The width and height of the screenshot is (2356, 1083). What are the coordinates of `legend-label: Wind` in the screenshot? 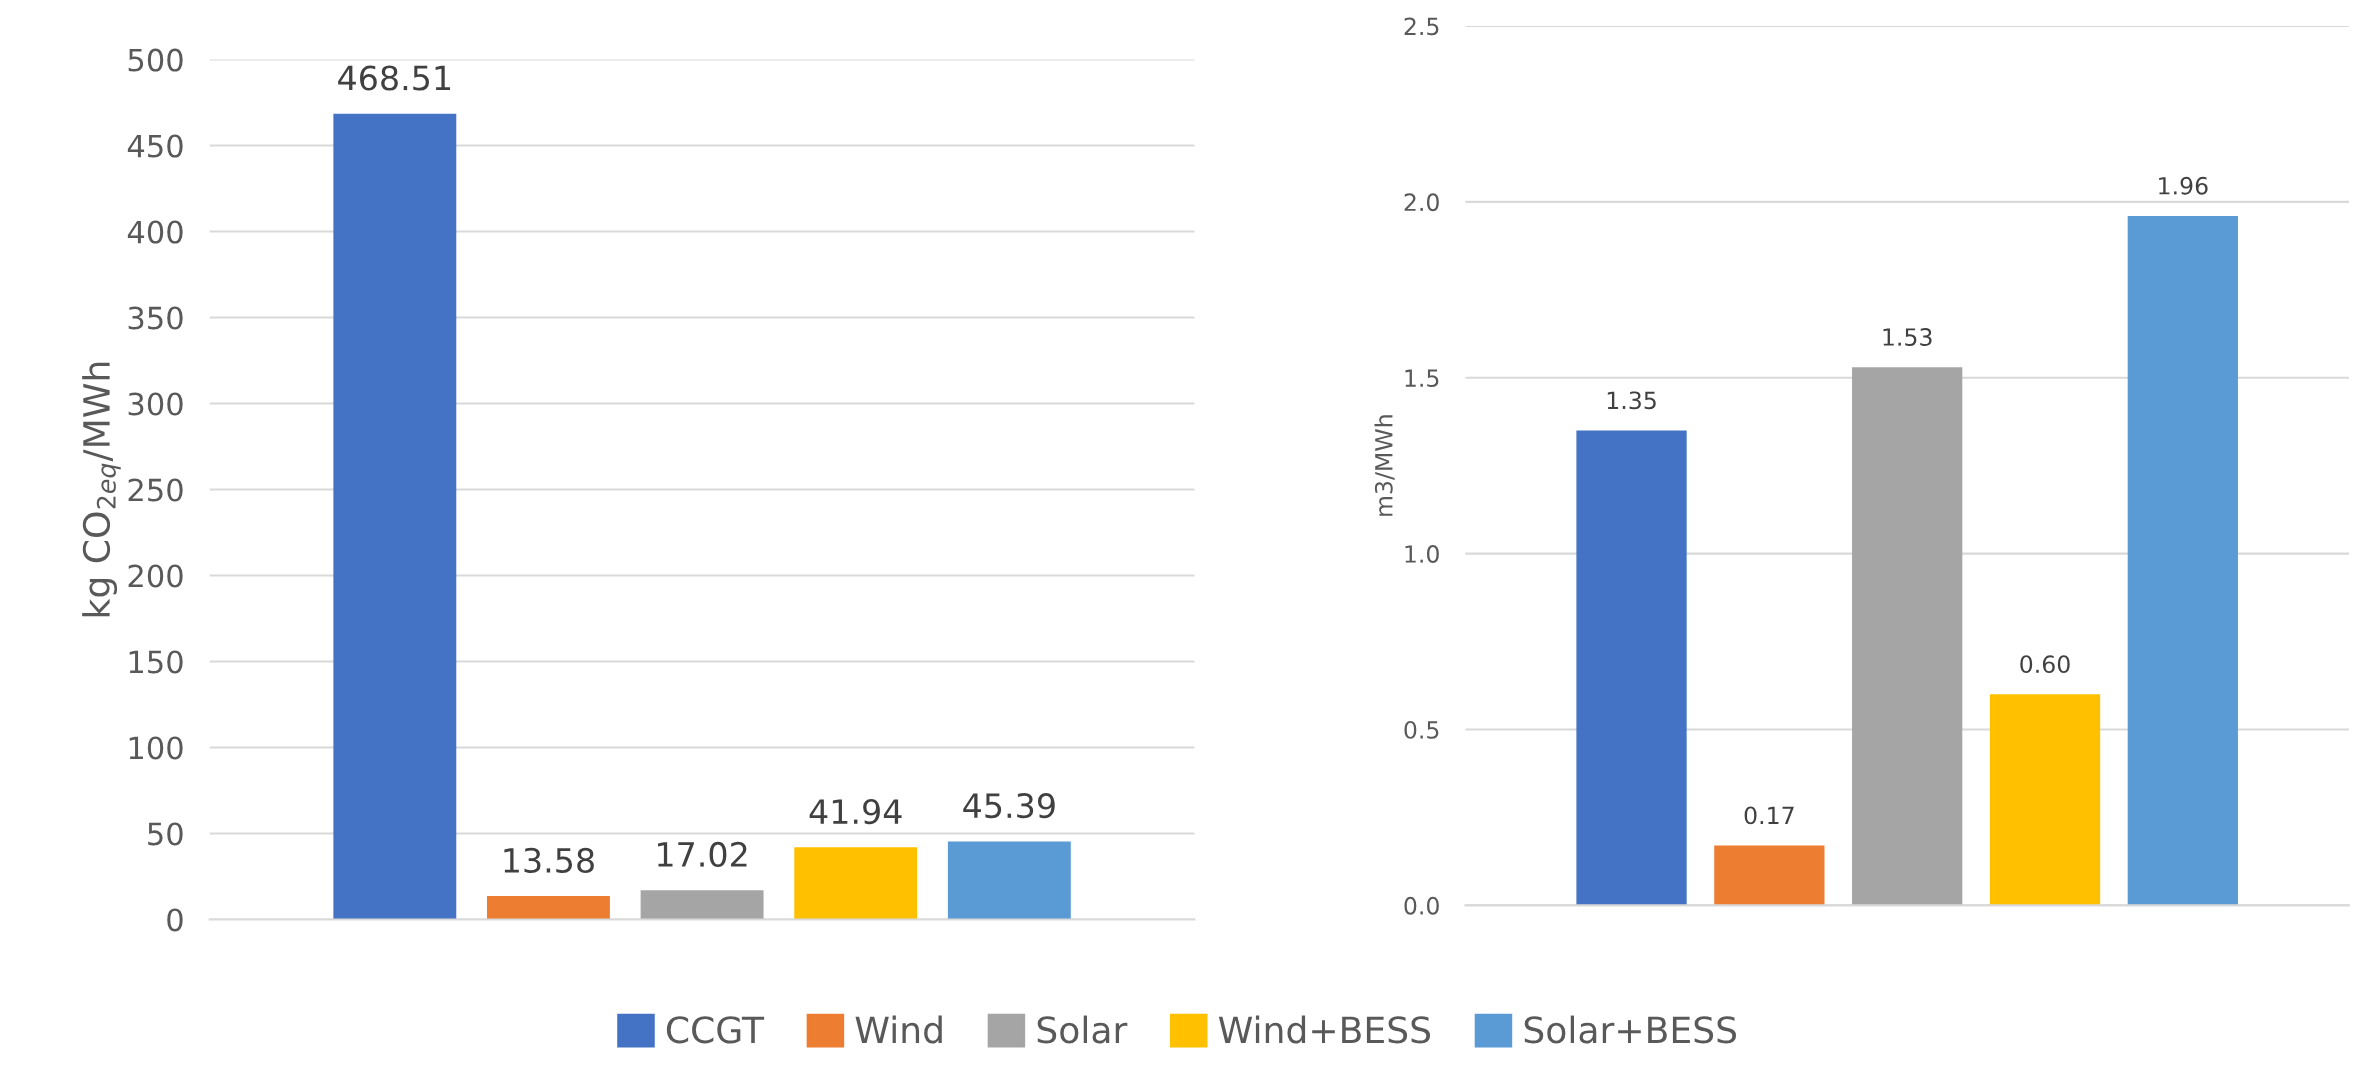 It's located at (898, 1029).